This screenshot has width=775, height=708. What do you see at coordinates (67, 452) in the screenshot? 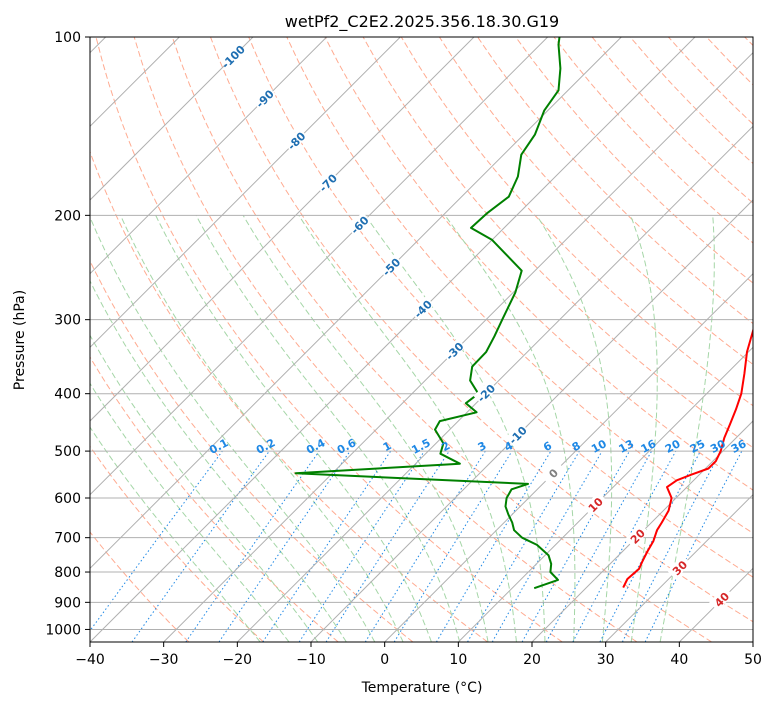
I see `y-tick-label: 500` at bounding box center [67, 452].